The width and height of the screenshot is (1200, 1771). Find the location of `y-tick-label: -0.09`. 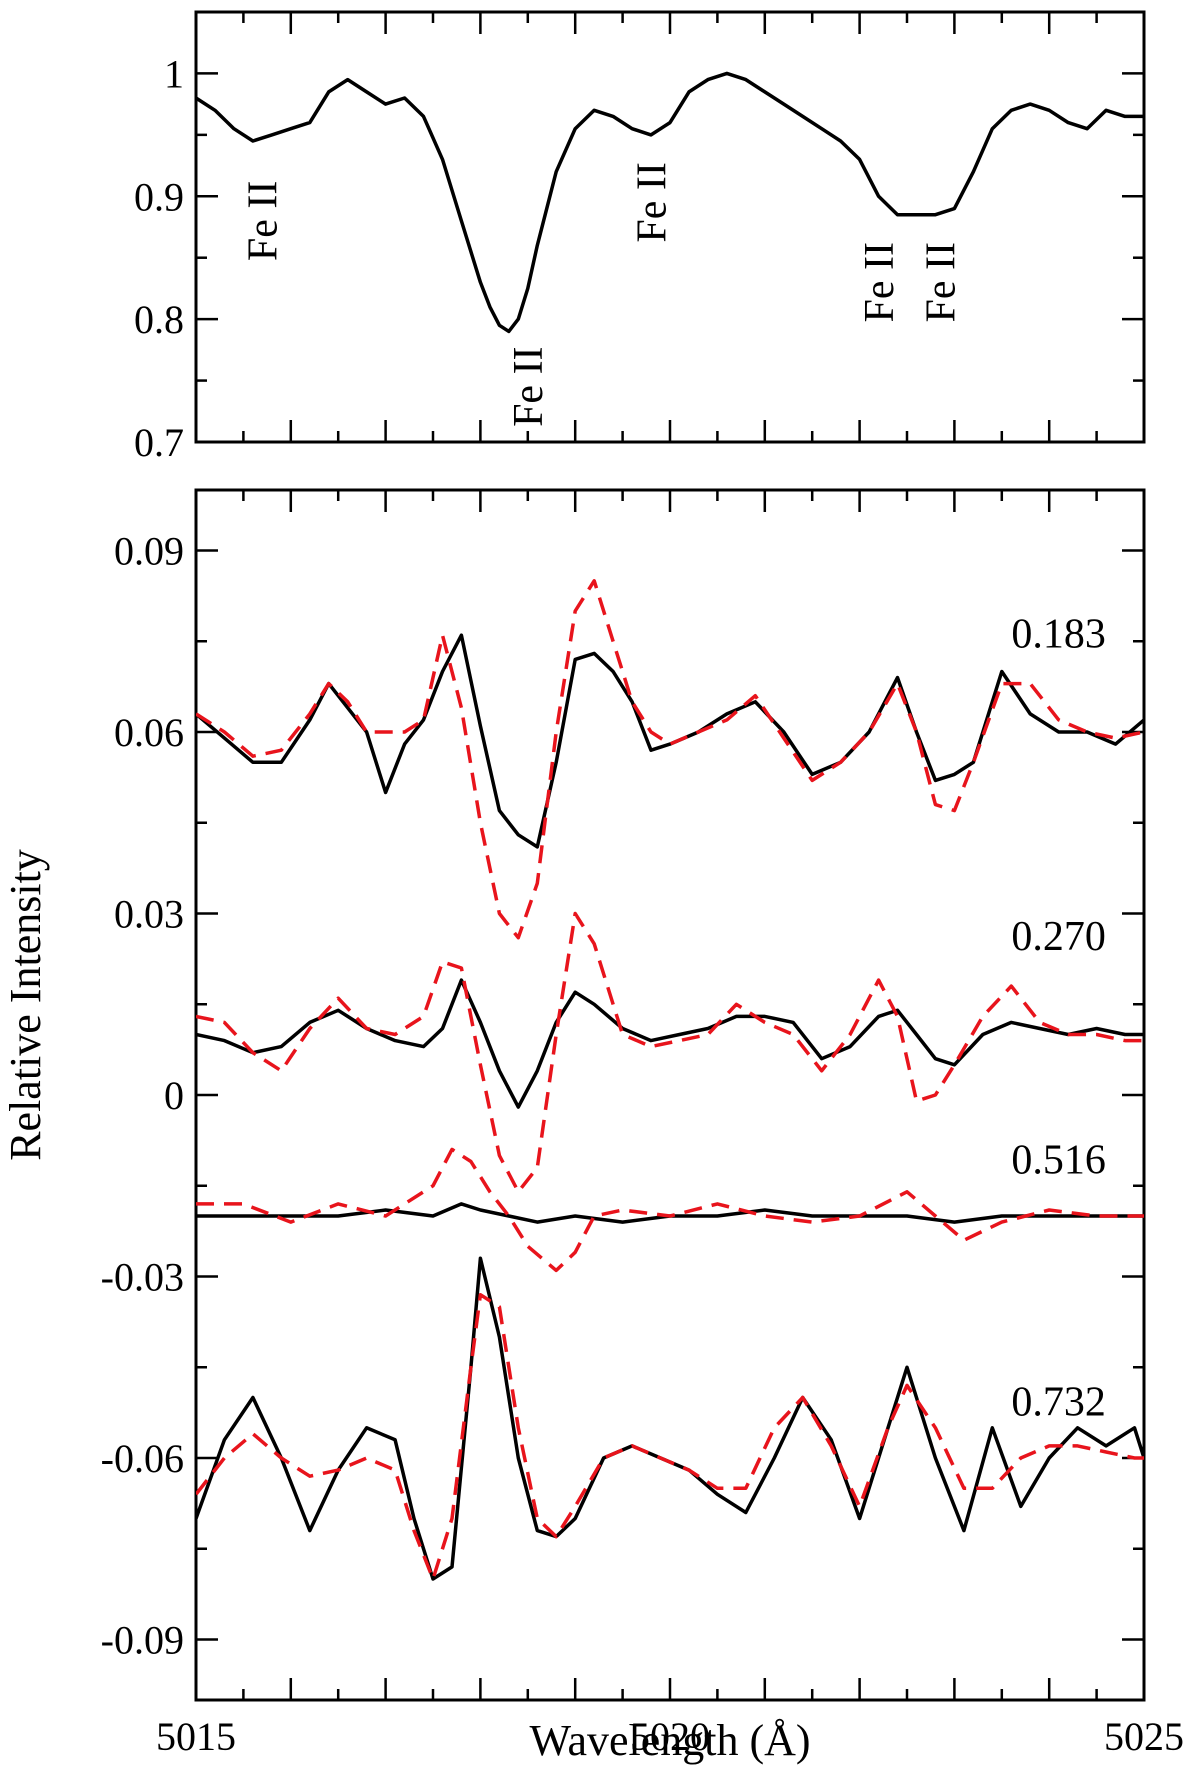

y-tick-label: -0.09 is located at coordinates (142, 1640).